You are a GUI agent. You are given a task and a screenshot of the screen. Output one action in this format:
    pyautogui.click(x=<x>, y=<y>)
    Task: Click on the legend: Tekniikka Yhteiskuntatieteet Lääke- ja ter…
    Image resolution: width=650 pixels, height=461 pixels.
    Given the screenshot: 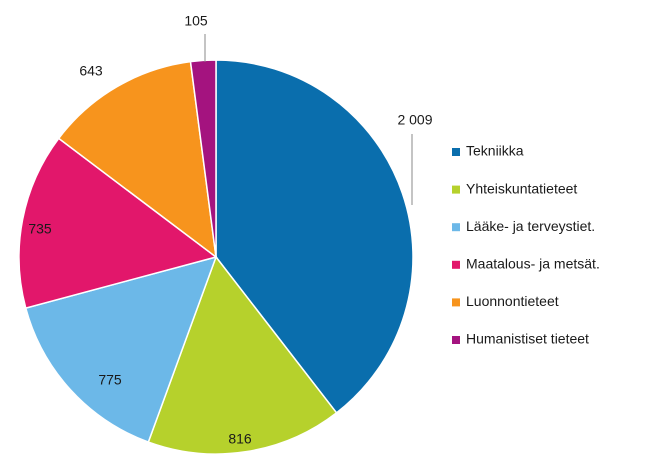 What is the action you would take?
    pyautogui.click(x=526, y=245)
    